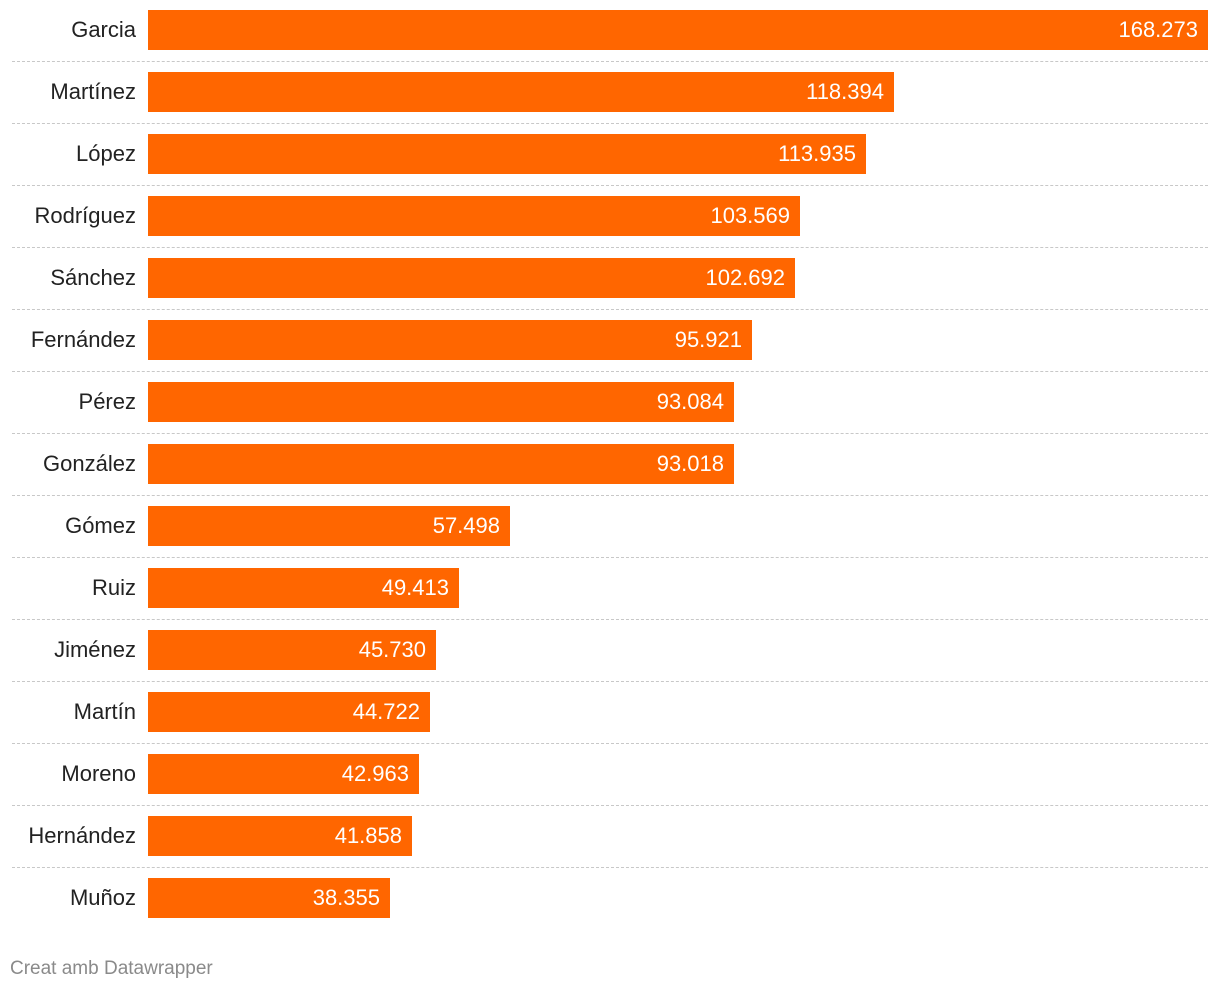  I want to click on bar-row: Garcia 168.273, so click(610, 31).